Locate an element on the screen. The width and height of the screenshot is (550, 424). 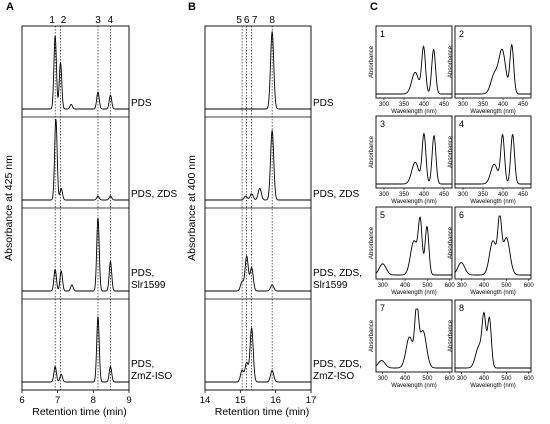
peak-label: 6 is located at coordinates (247, 20).